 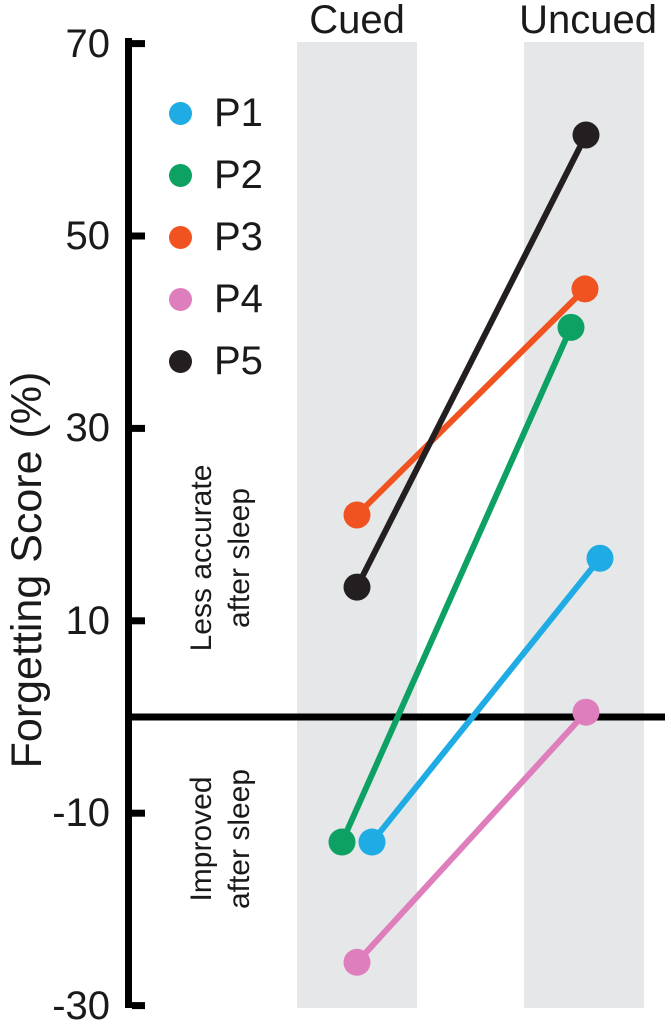 I want to click on y-axis-title: Forgetting Score (%), so click(x=27, y=570).